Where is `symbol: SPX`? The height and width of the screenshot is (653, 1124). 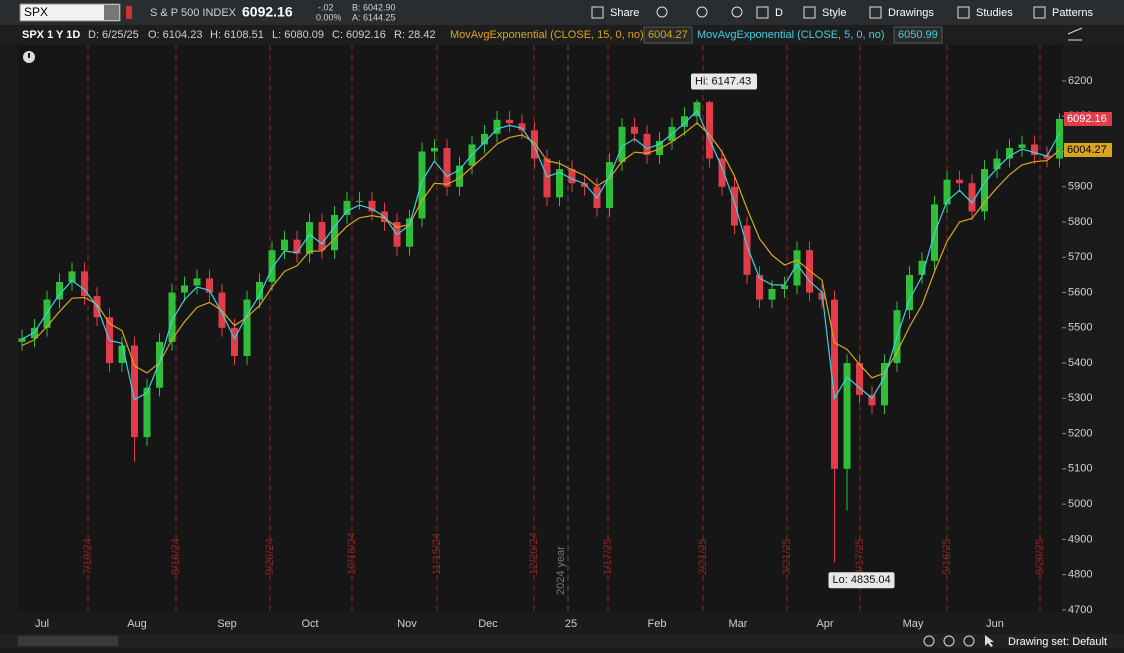
symbol: SPX is located at coordinates (36, 12).